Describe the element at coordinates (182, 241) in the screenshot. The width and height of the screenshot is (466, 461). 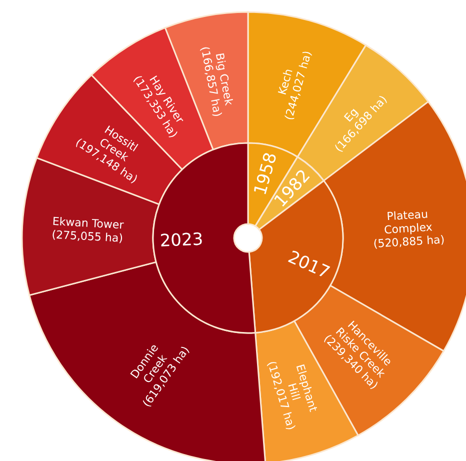
I see `slice-label: 2023` at that location.